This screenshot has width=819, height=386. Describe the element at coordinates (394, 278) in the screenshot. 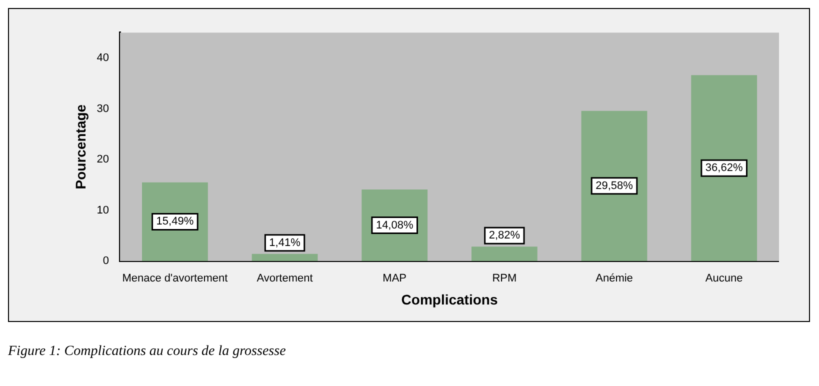

I see `x-tick-label: MAP` at that location.